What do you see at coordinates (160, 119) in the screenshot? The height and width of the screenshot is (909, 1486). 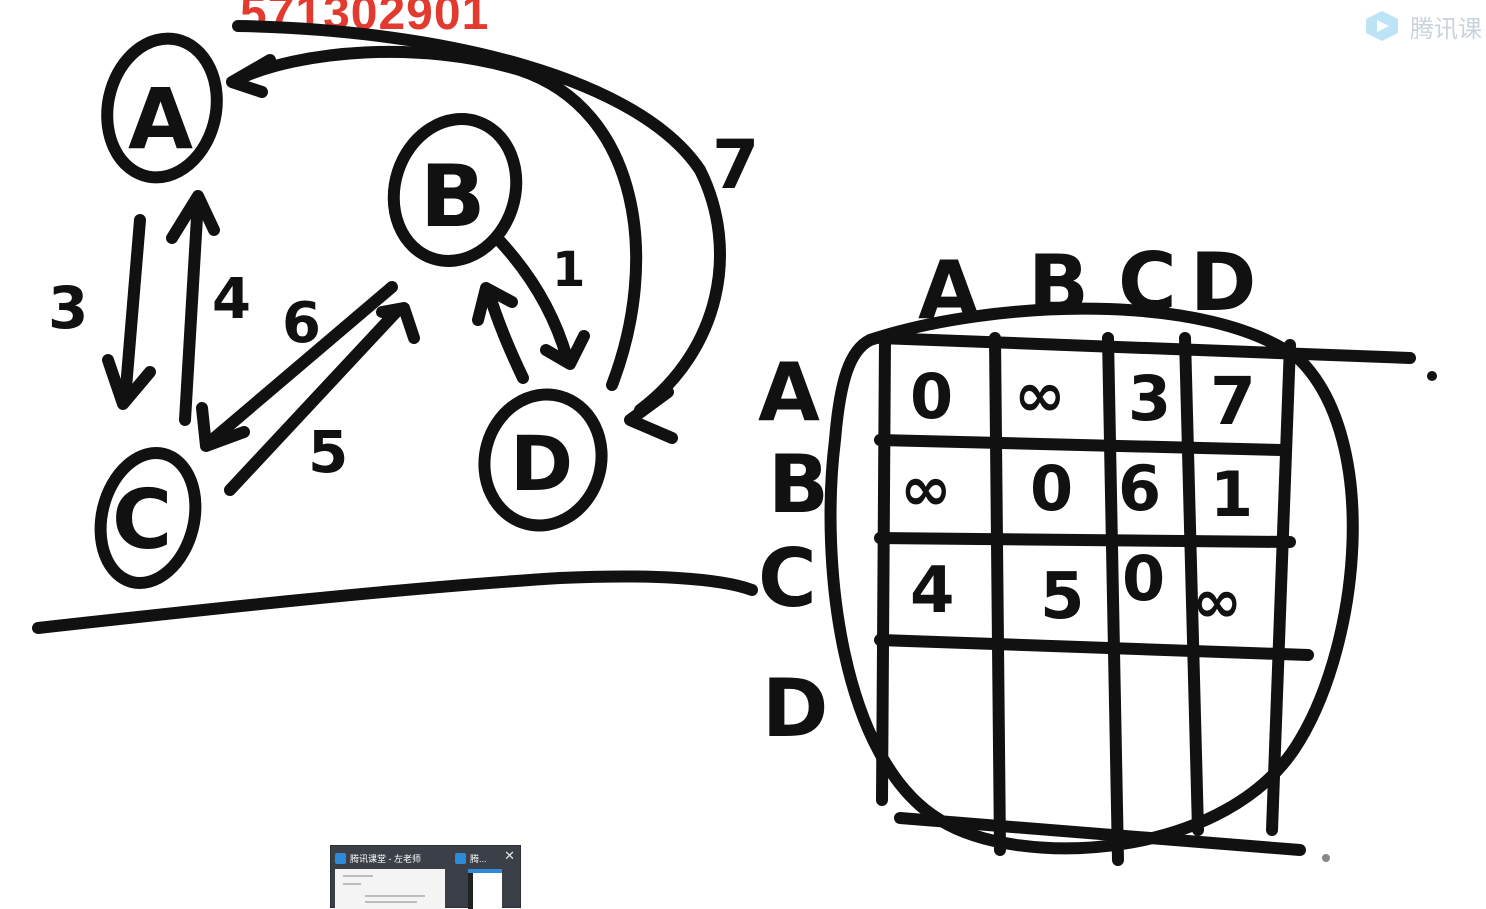 I see `node-label-a: A` at bounding box center [160, 119].